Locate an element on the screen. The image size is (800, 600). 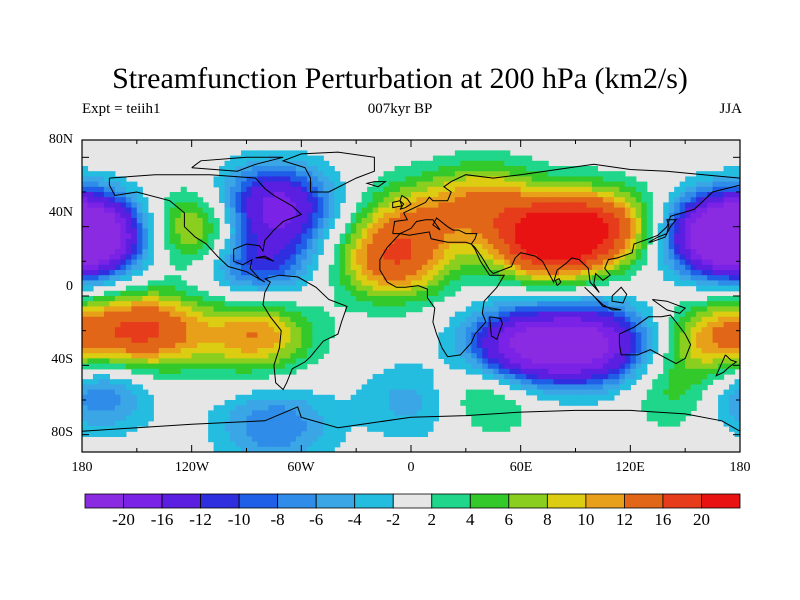
coastline-segment is located at coordinates (328, 172).